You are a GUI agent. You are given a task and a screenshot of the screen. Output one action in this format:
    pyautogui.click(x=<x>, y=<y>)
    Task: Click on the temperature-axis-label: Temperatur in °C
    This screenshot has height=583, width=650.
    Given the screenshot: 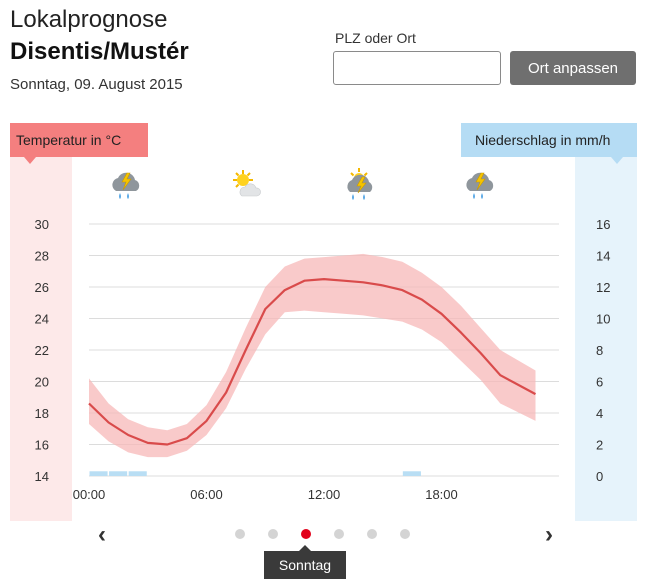 What is the action you would take?
    pyautogui.click(x=79, y=143)
    